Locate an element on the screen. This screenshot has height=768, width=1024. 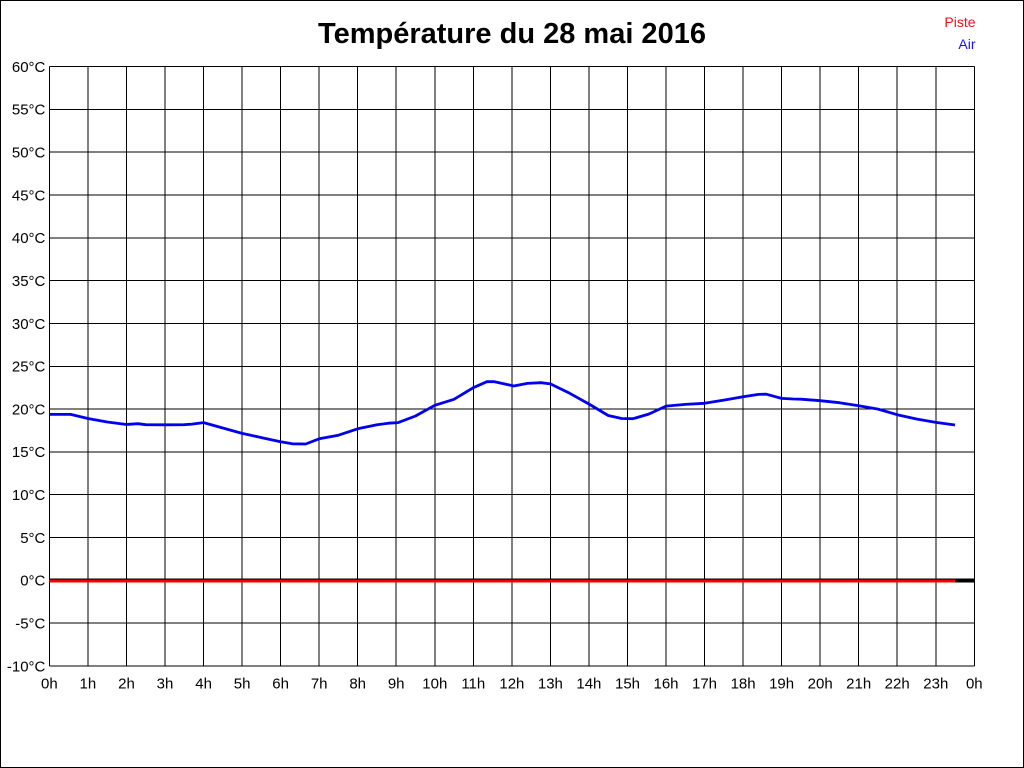
svg-text: 13h is located at coordinates (550, 683).